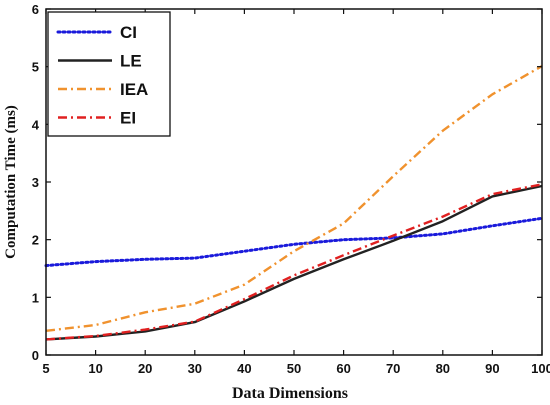  I want to click on y-tick-label: 3, so click(35, 182).